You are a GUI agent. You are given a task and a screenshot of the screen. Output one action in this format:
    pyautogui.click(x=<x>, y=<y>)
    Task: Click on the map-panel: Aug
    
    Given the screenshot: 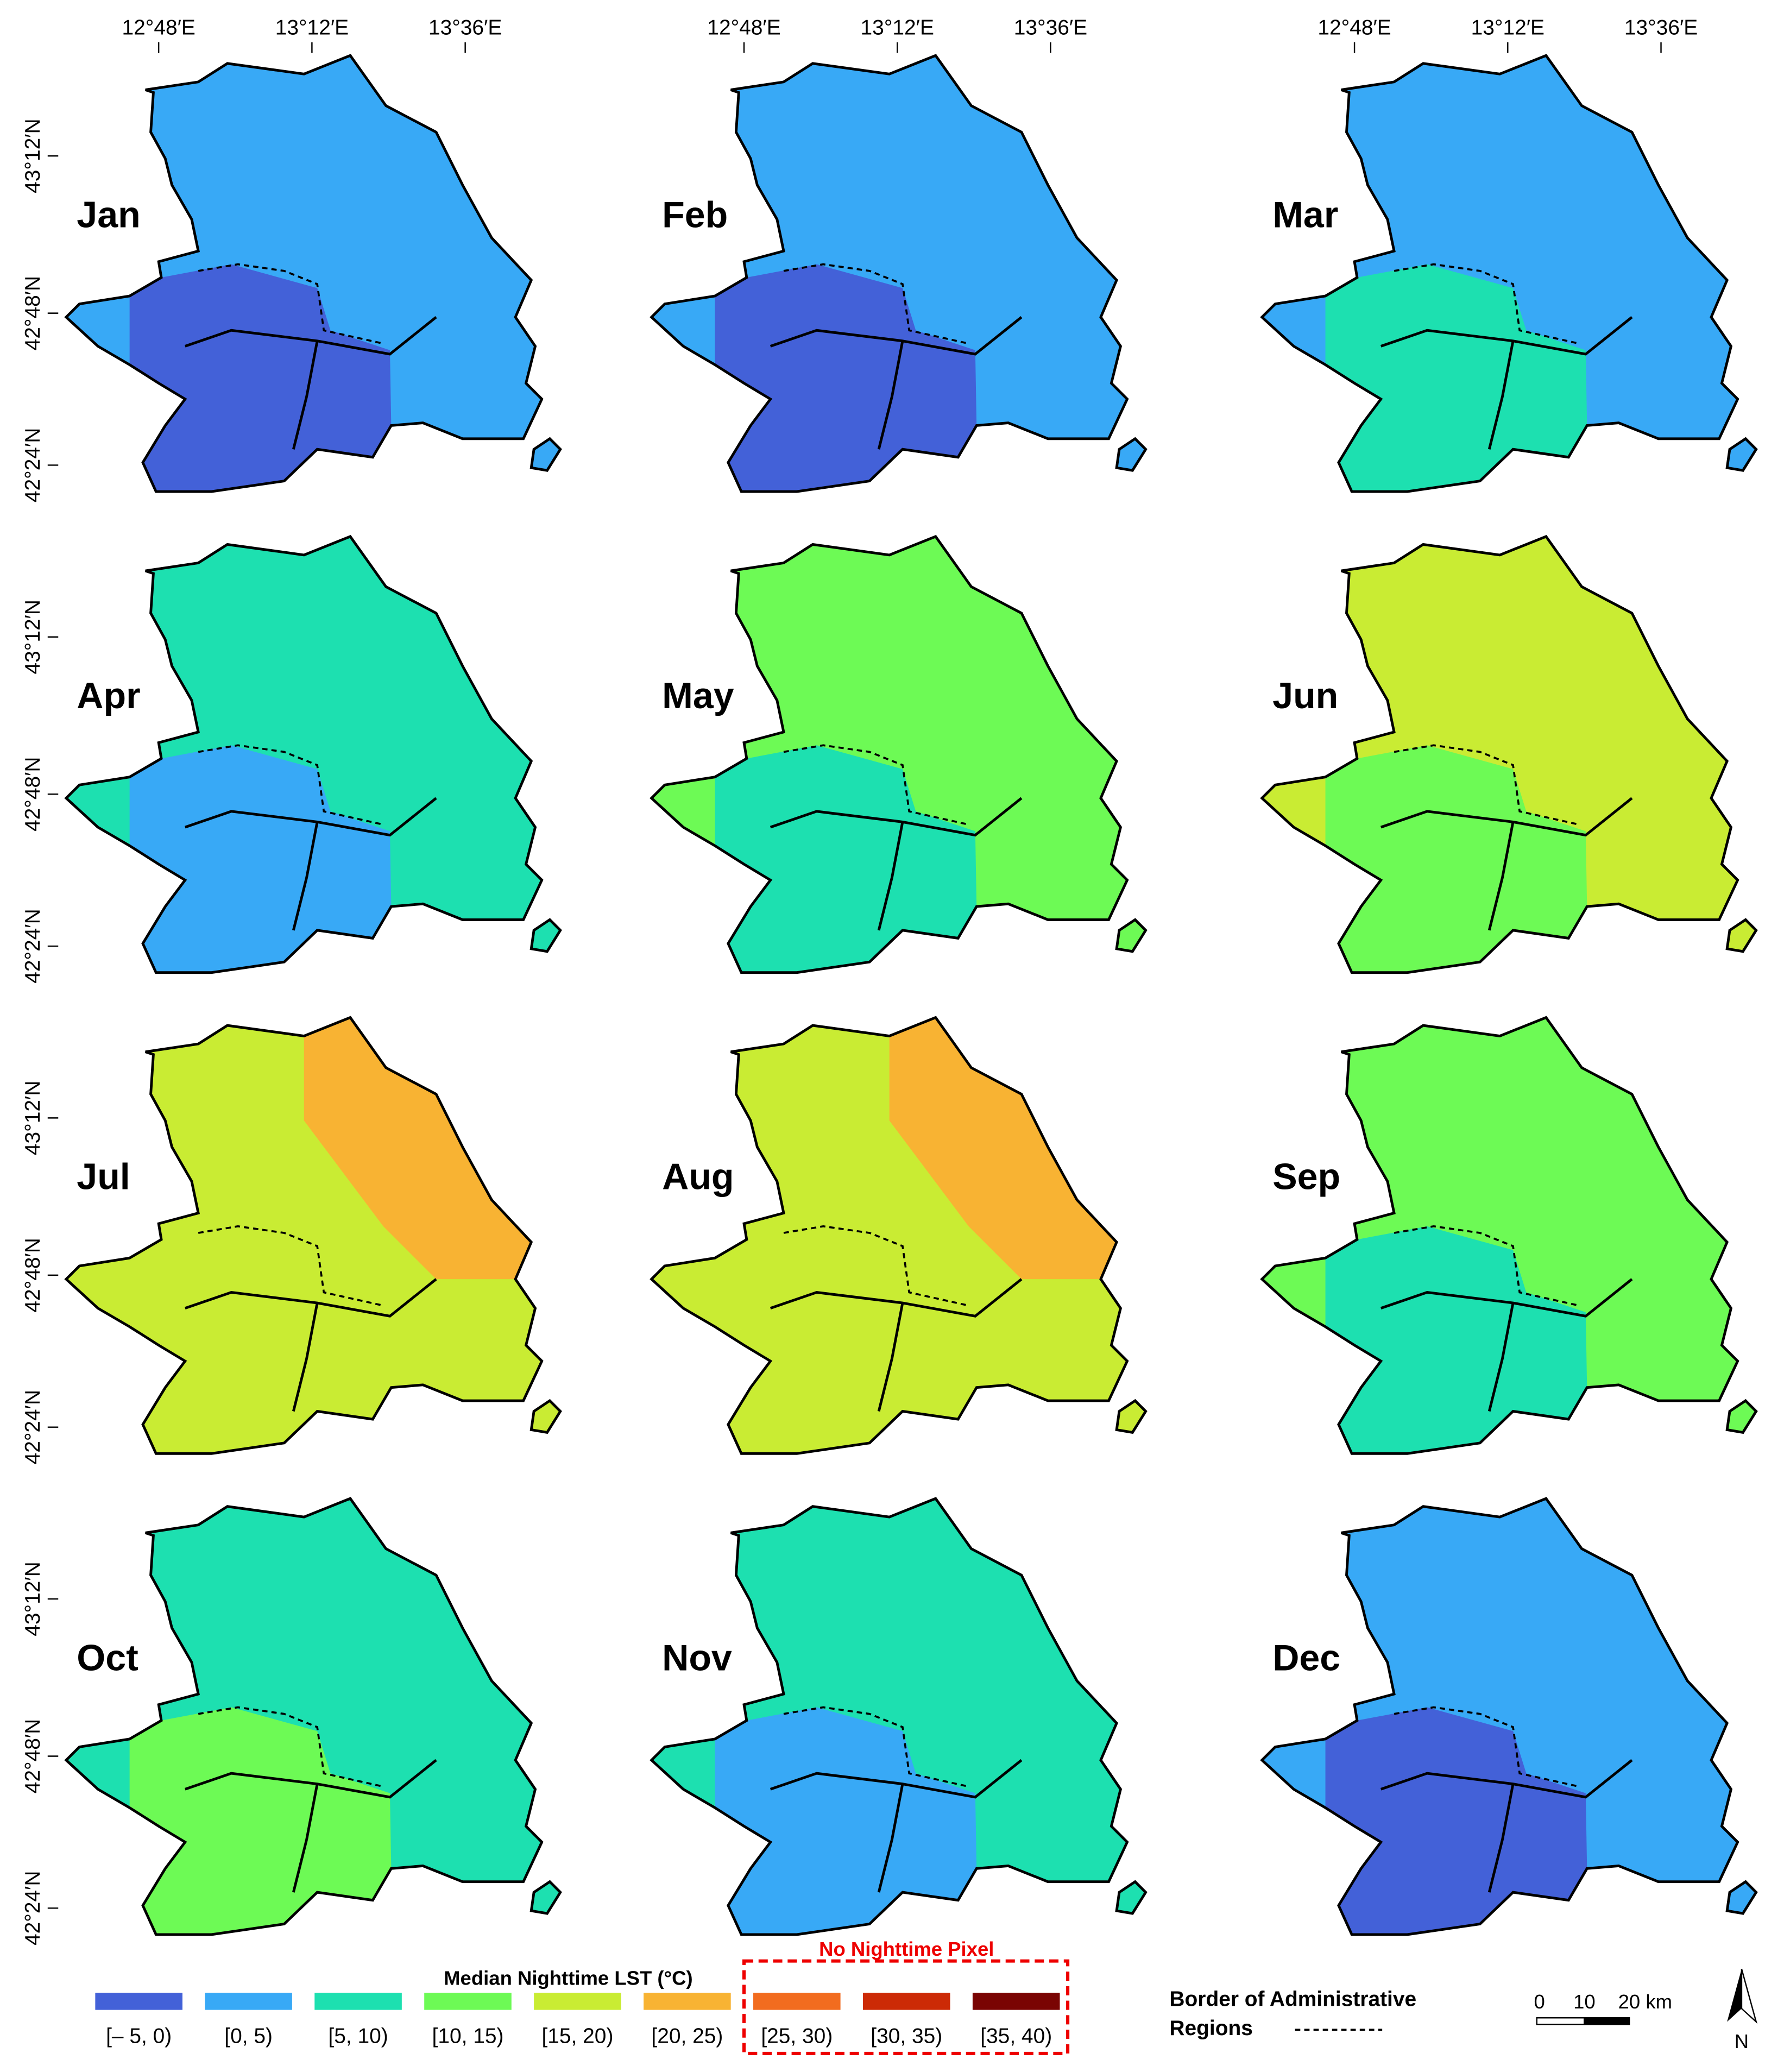 What is the action you would take?
    pyautogui.click(x=899, y=1235)
    